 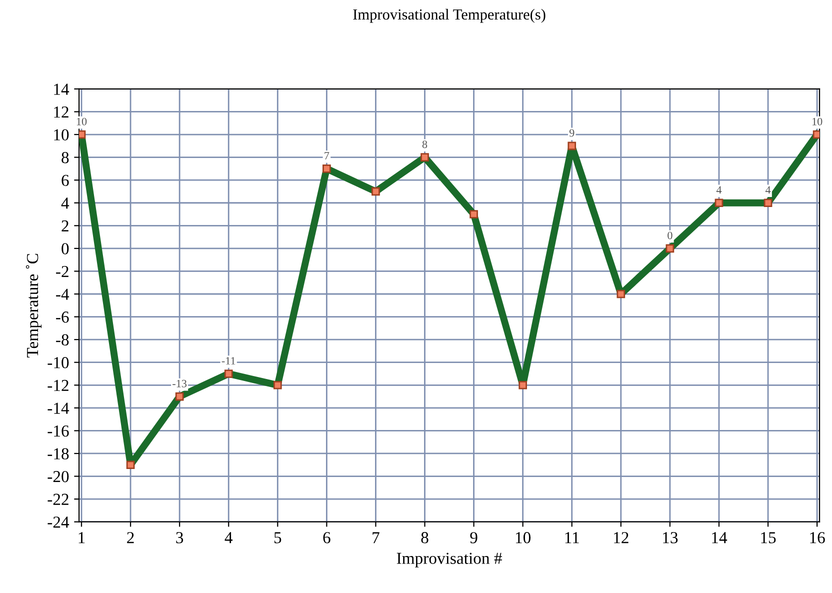 What do you see at coordinates (62, 271) in the screenshot?
I see `y-tick-label: -2` at bounding box center [62, 271].